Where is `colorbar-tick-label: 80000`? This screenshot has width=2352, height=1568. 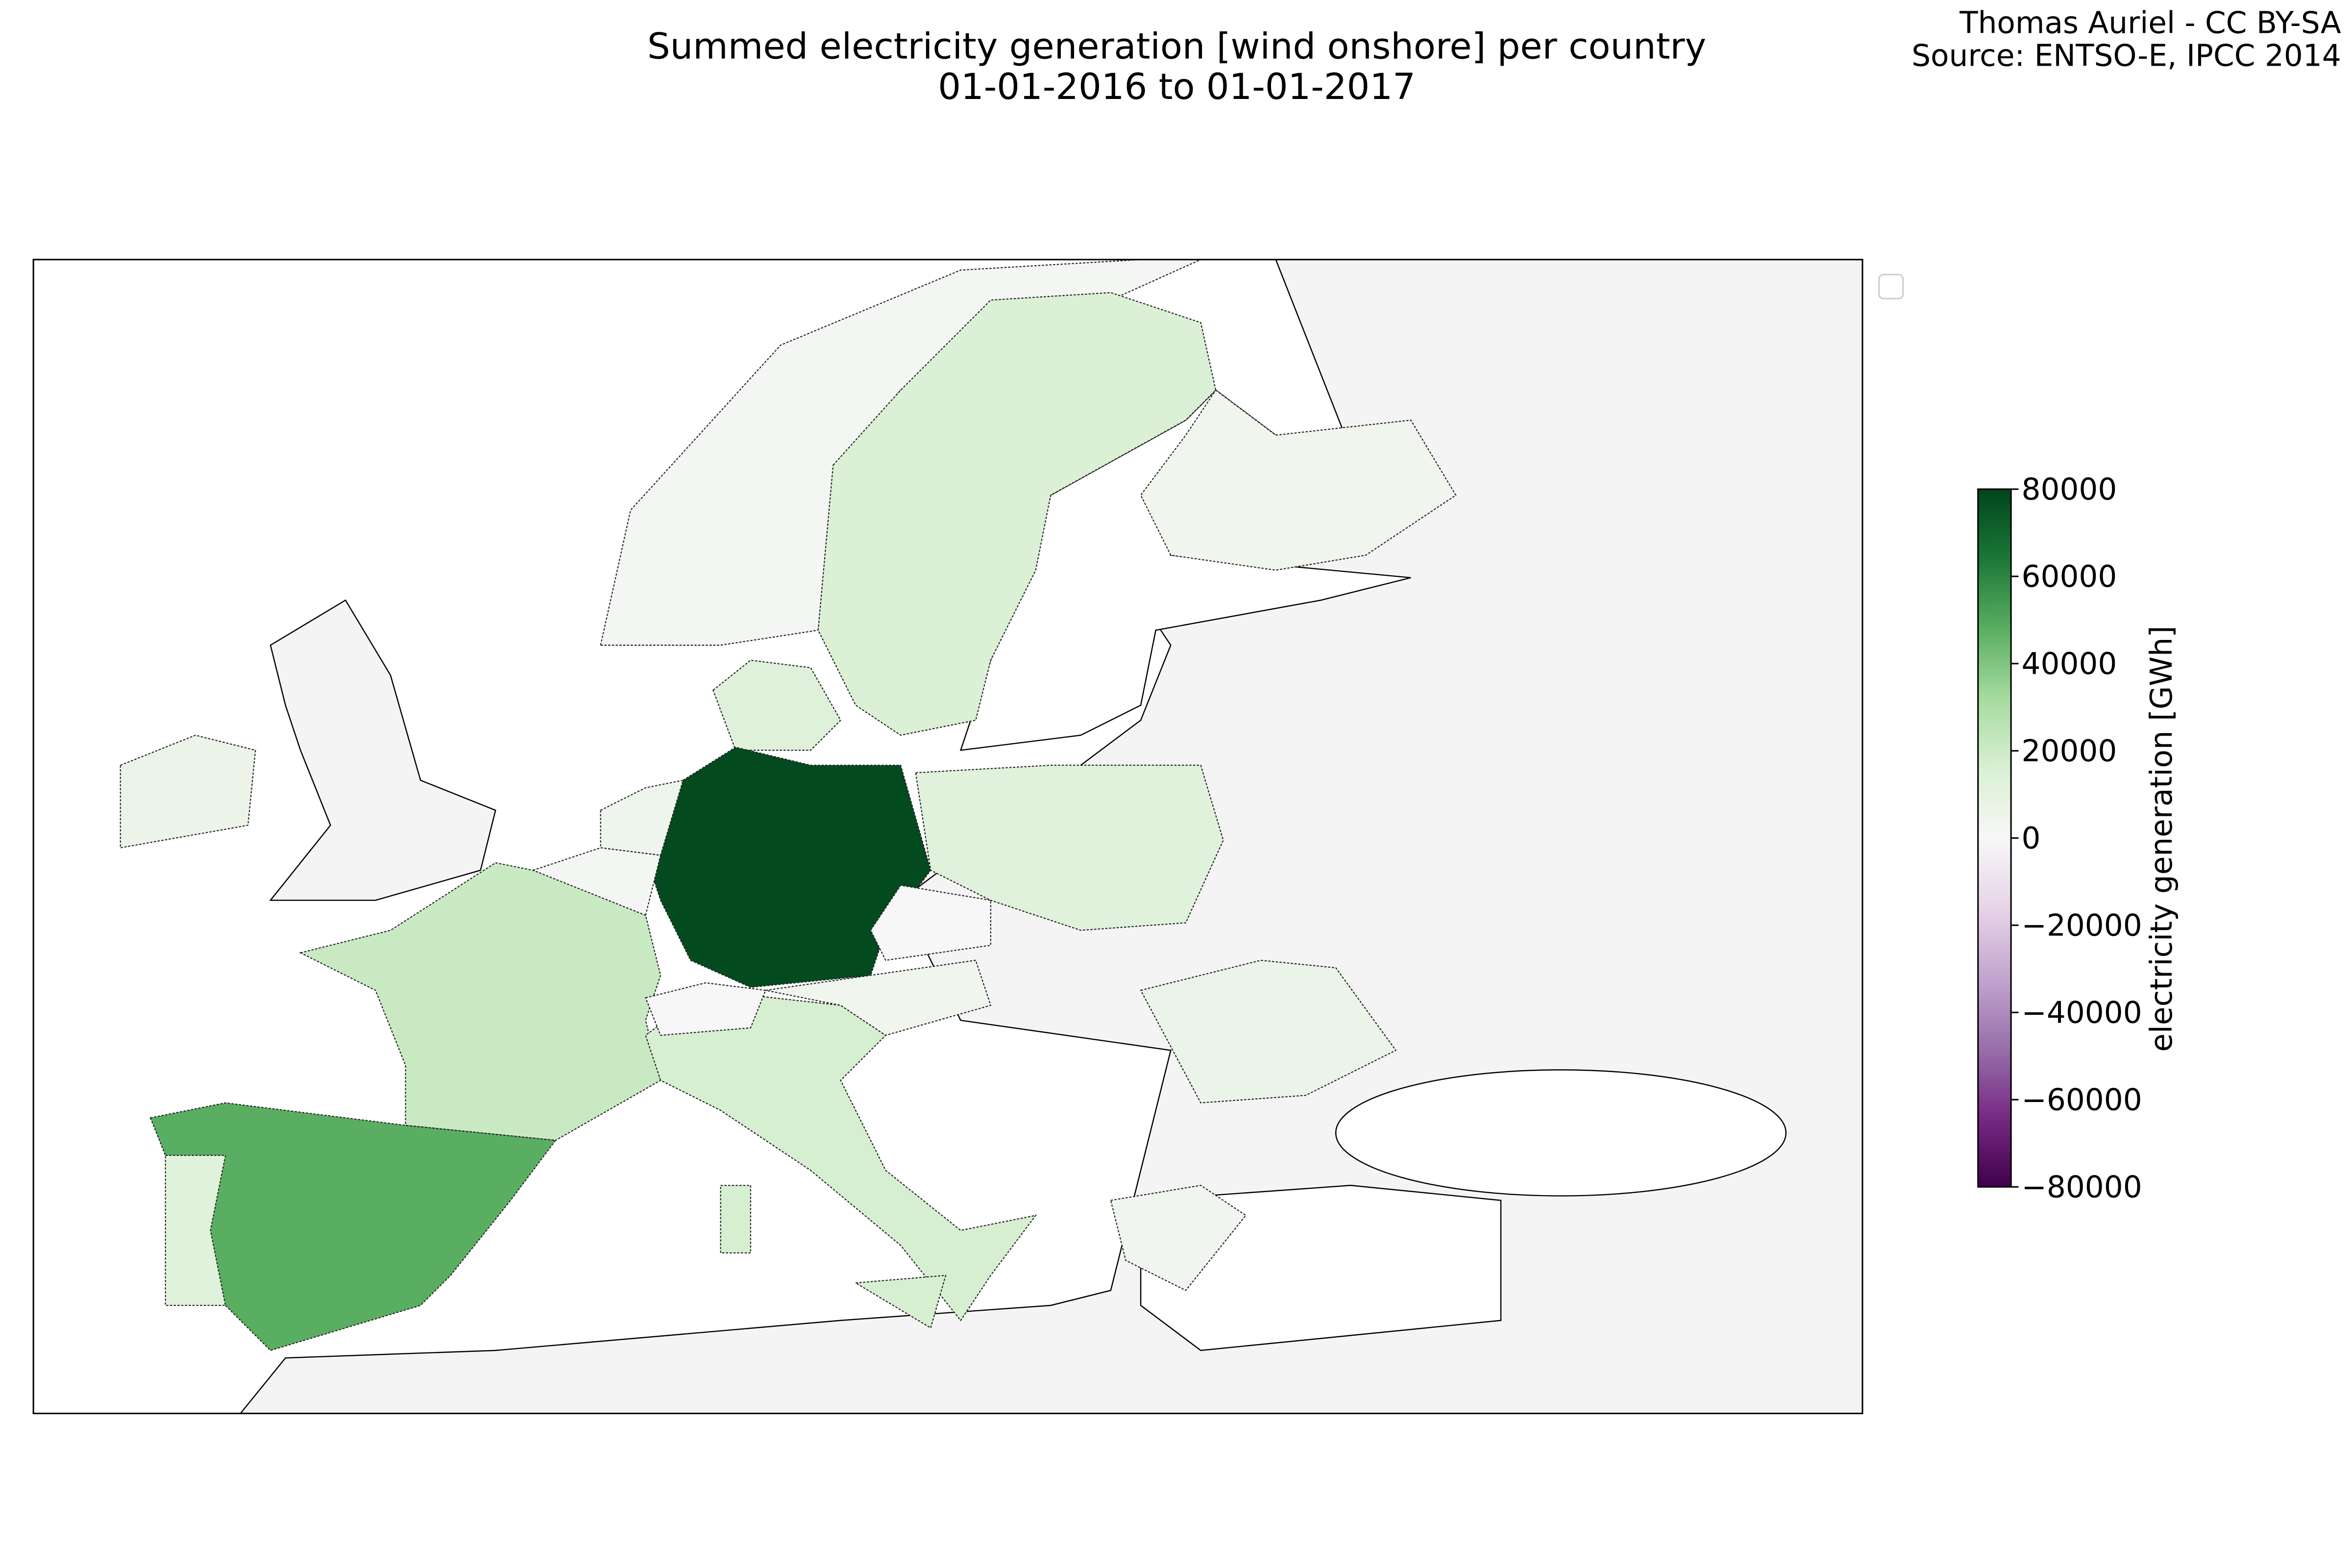 colorbar-tick-label: 80000 is located at coordinates (2069, 489).